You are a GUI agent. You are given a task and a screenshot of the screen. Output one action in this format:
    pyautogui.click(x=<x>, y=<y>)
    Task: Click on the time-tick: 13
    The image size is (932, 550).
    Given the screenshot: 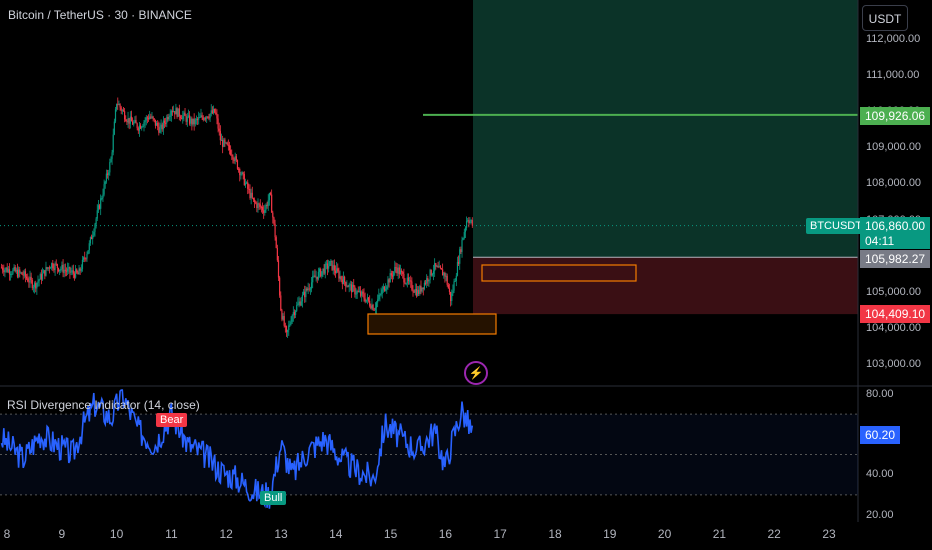 What is the action you would take?
    pyautogui.click(x=281, y=534)
    